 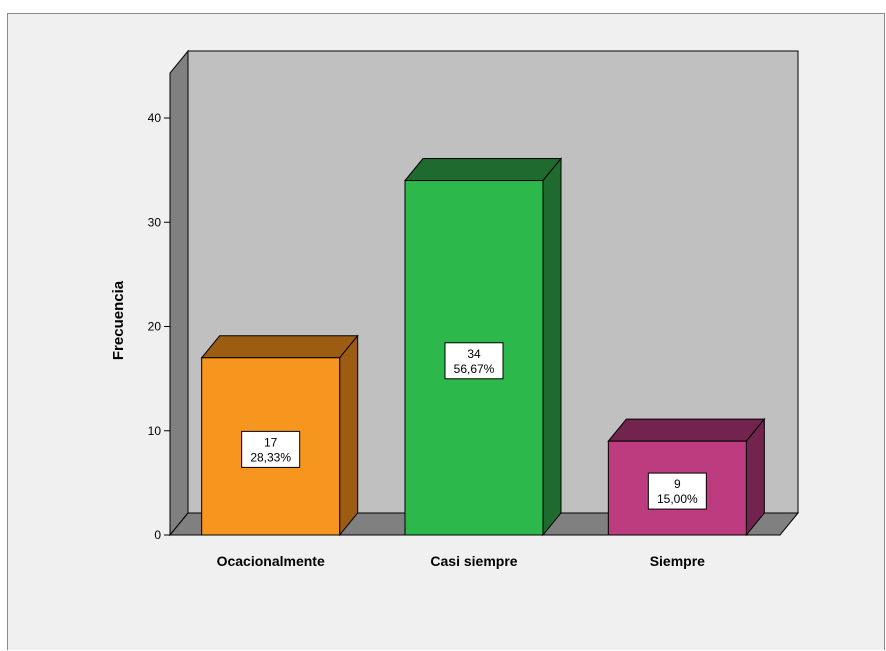 I want to click on y-tick-label: 30, so click(x=155, y=222).